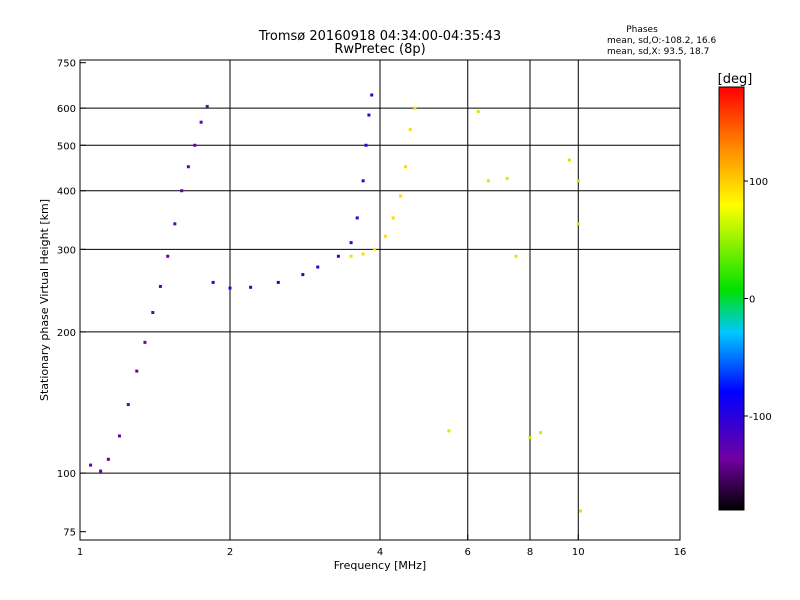 Image resolution: width=800 pixels, height=600 pixels. What do you see at coordinates (66, 333) in the screenshot?
I see `y-tick-label: 200` at bounding box center [66, 333].